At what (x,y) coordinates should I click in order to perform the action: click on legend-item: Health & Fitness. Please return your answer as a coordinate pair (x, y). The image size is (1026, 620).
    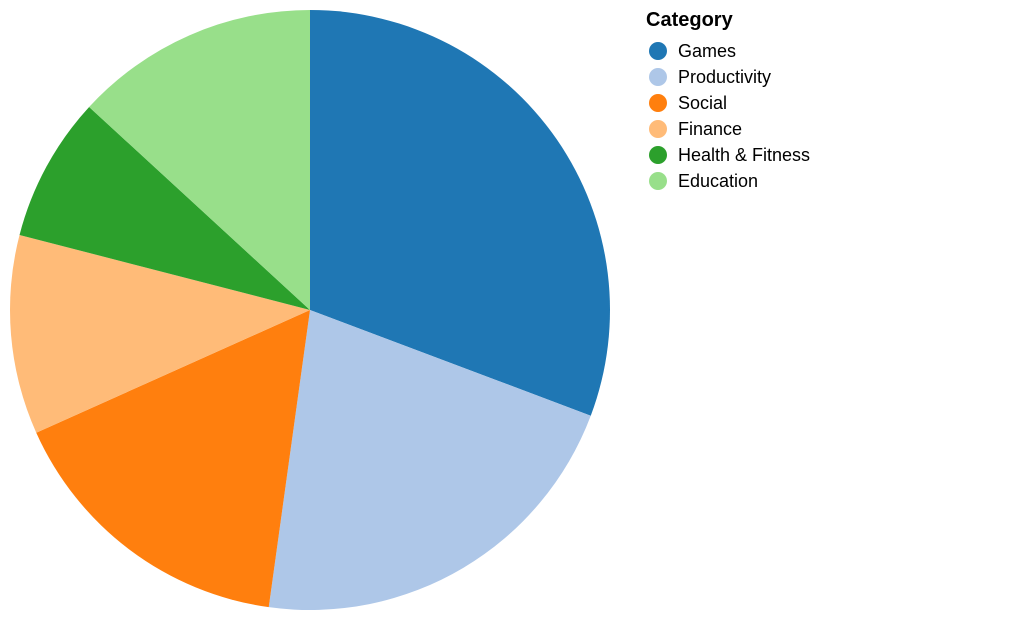
    Looking at the image, I should click on (728, 155).